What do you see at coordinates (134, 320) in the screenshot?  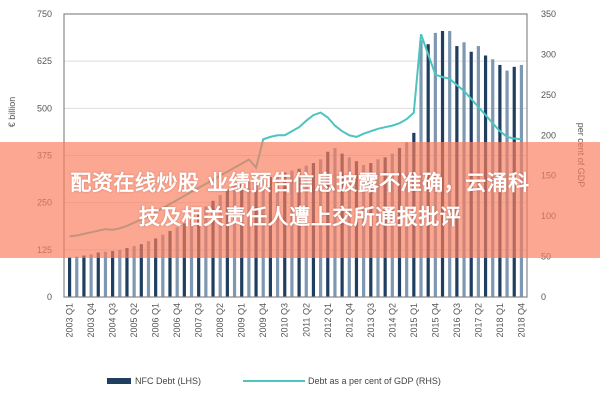 I see `x-tick-label: 2005 Q2` at bounding box center [134, 320].